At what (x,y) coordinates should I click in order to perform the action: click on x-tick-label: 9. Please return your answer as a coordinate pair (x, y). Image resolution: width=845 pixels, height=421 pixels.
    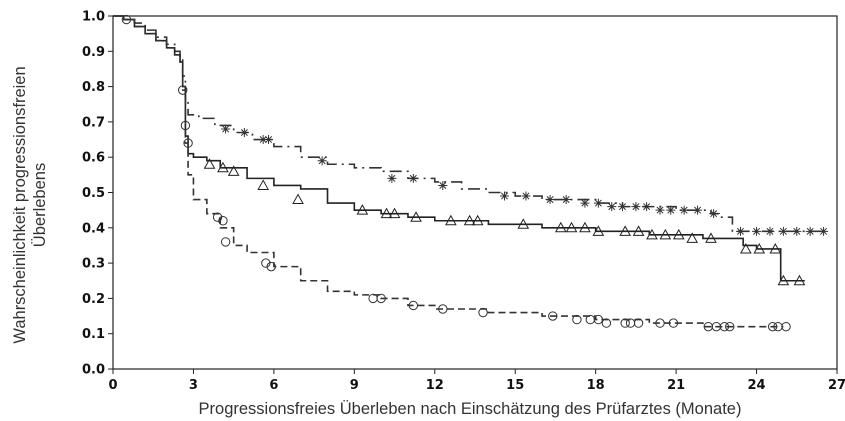
    Looking at the image, I should click on (354, 385).